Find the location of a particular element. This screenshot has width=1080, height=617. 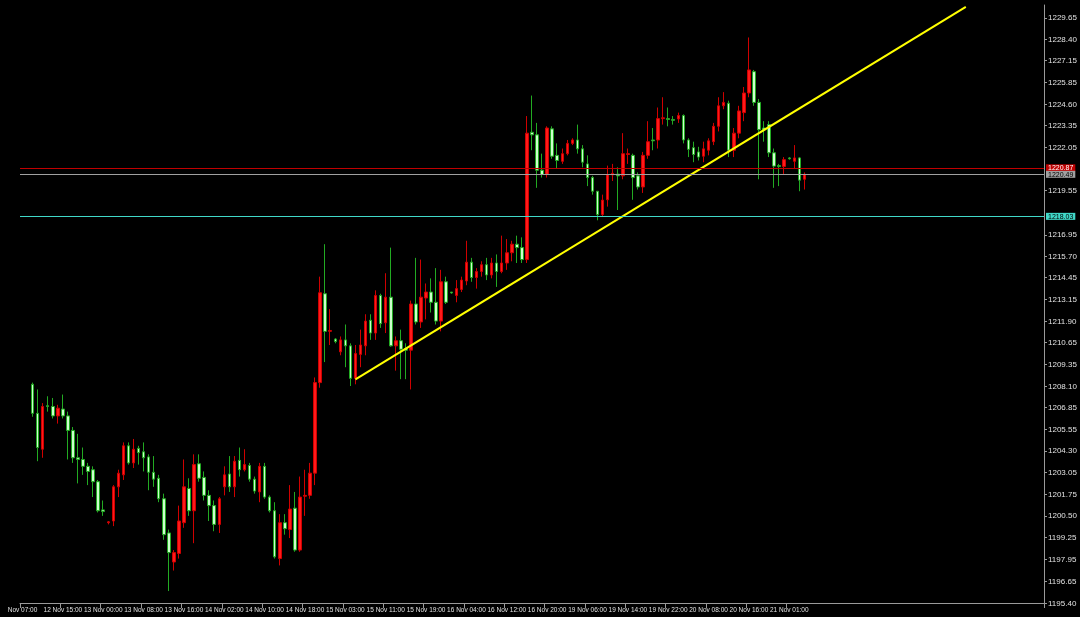

y-tick-label: 1205.55 is located at coordinates (1063, 430).